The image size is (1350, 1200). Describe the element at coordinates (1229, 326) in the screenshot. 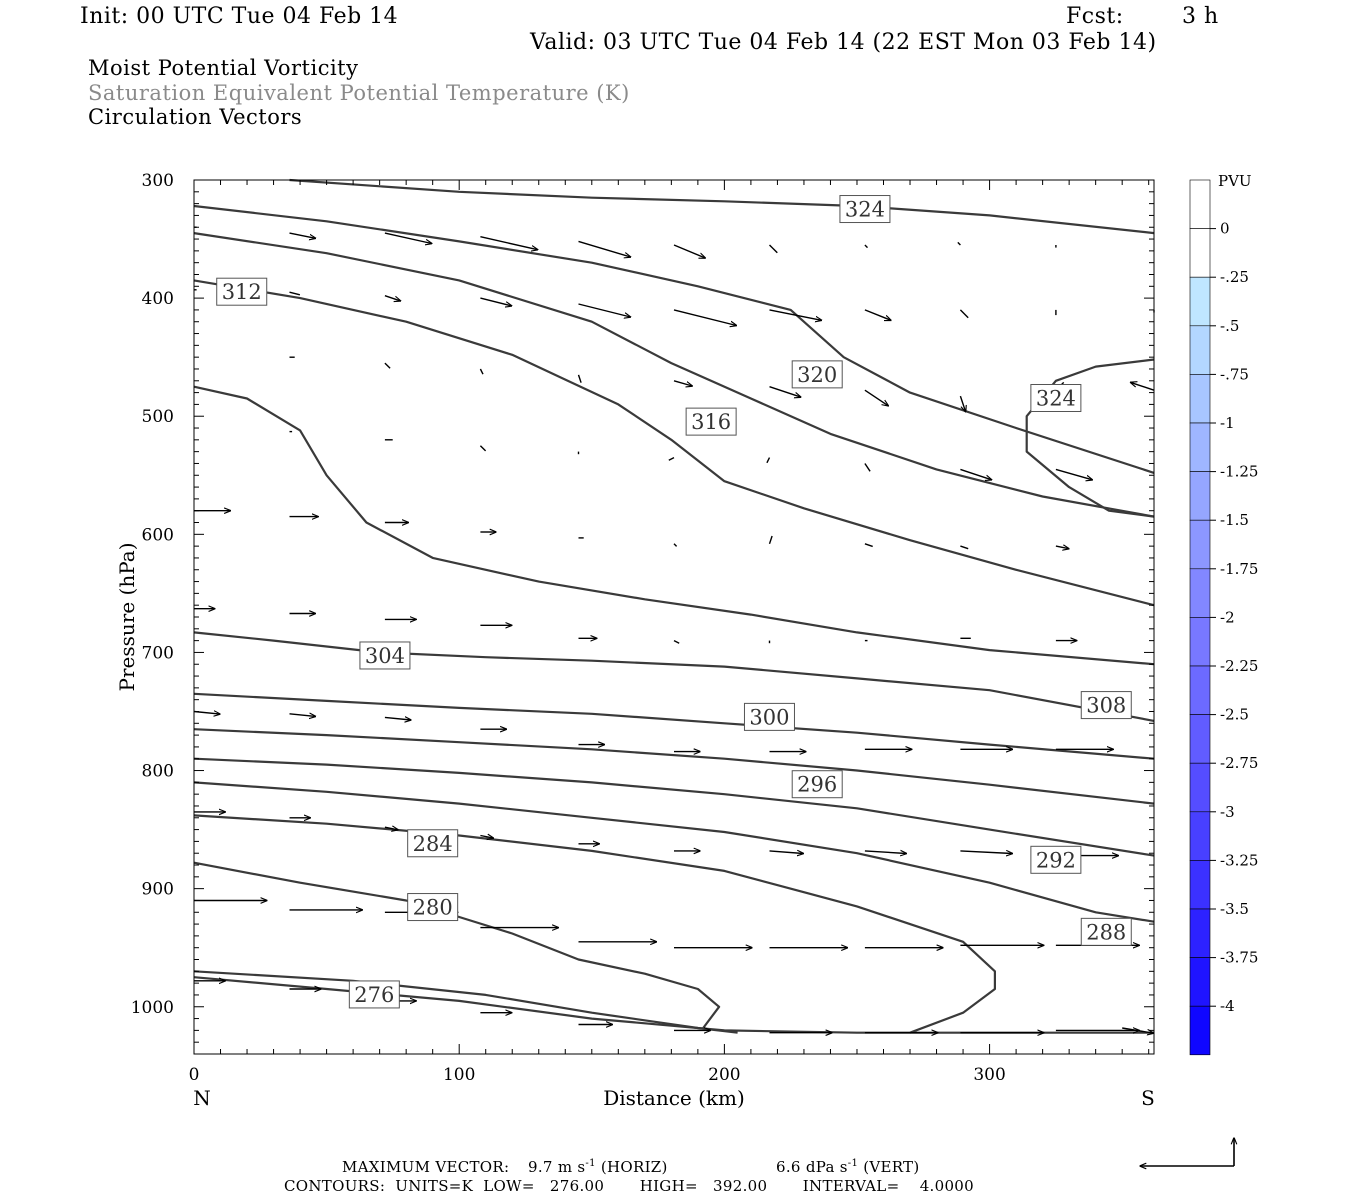

I see `colorbar-tick-label: -.5` at that location.